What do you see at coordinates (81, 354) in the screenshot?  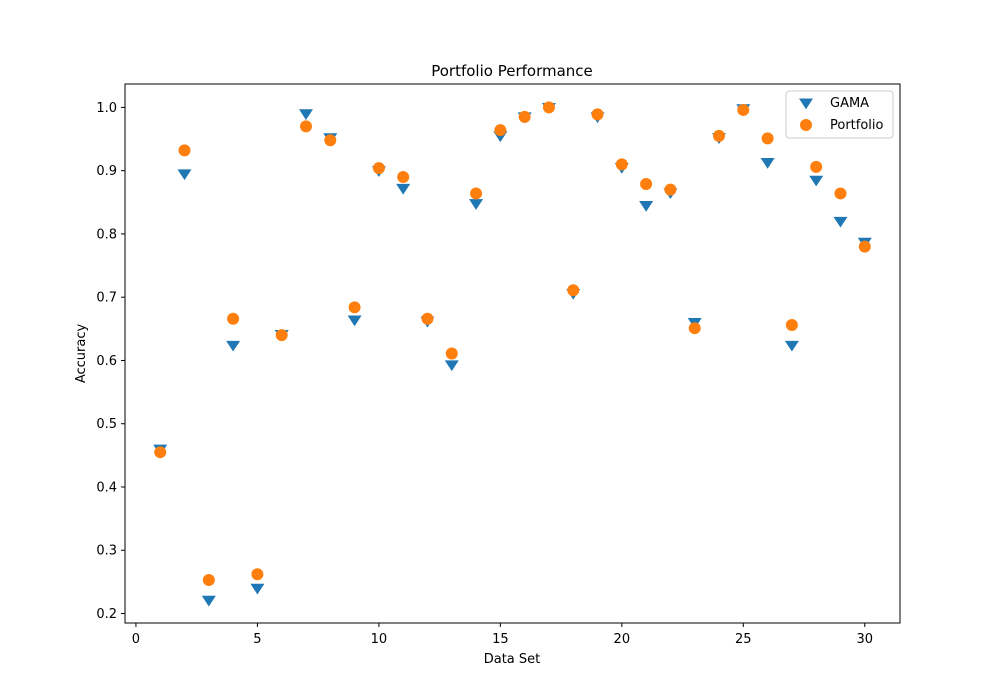 I see `y-axis-label: Accuracy` at bounding box center [81, 354].